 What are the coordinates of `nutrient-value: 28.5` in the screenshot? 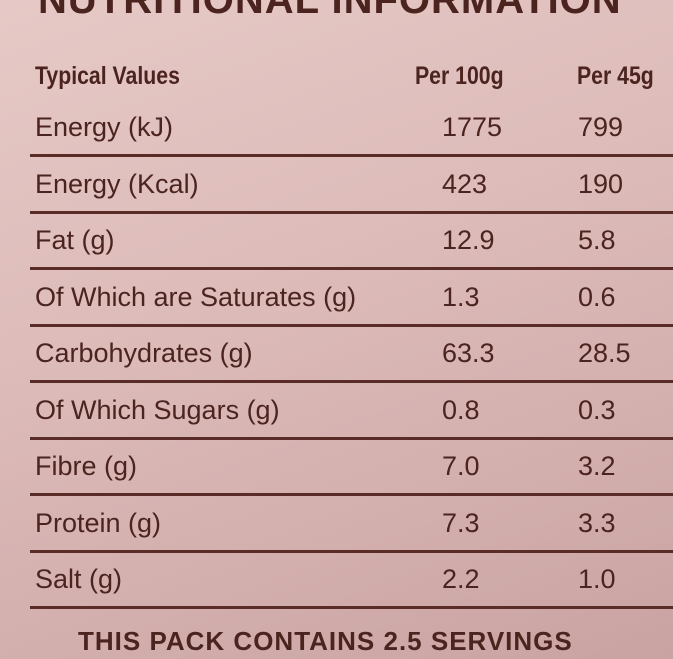 It's located at (604, 353).